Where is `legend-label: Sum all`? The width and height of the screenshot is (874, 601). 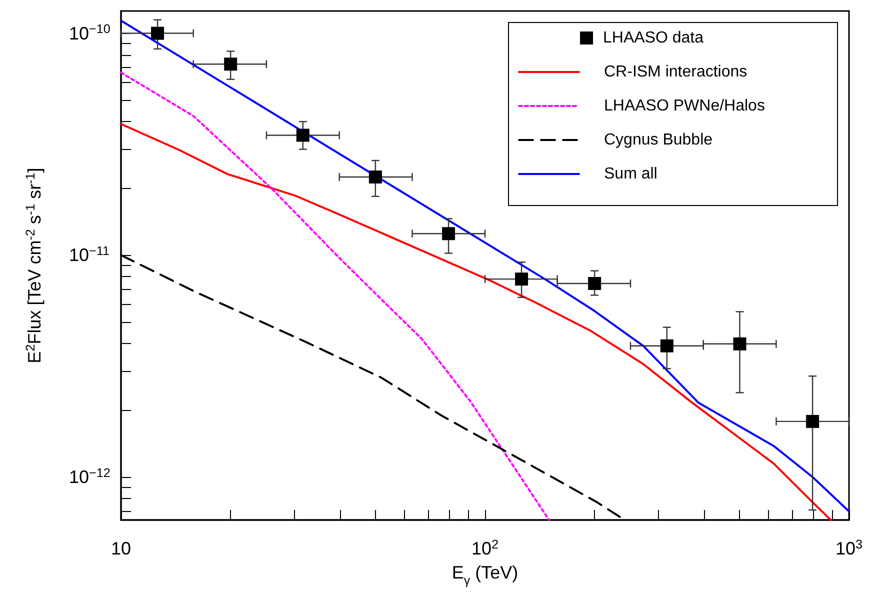
legend-label: Sum all is located at coordinates (631, 174).